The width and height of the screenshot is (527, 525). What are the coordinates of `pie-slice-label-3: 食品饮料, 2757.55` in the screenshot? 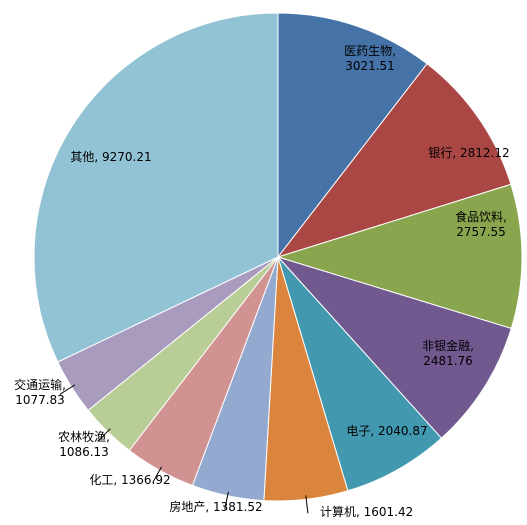 It's located at (481, 224).